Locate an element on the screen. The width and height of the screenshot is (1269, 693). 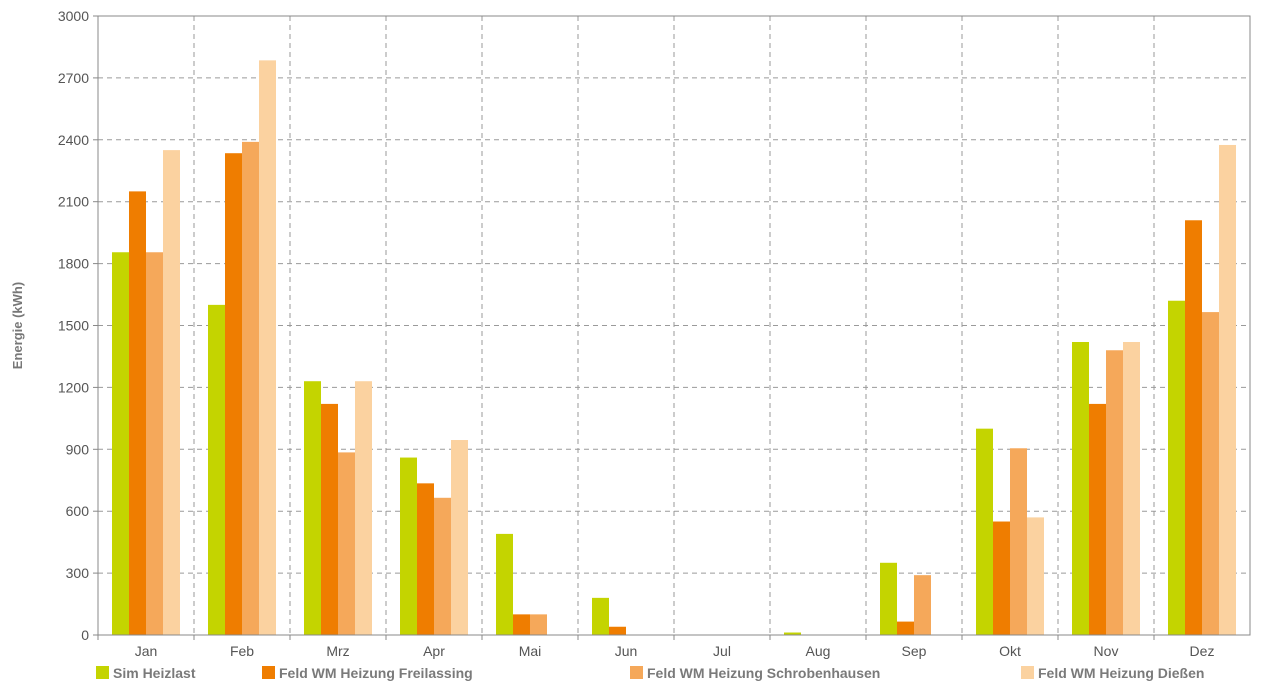
y-tick-label: 2700 is located at coordinates (73, 78).